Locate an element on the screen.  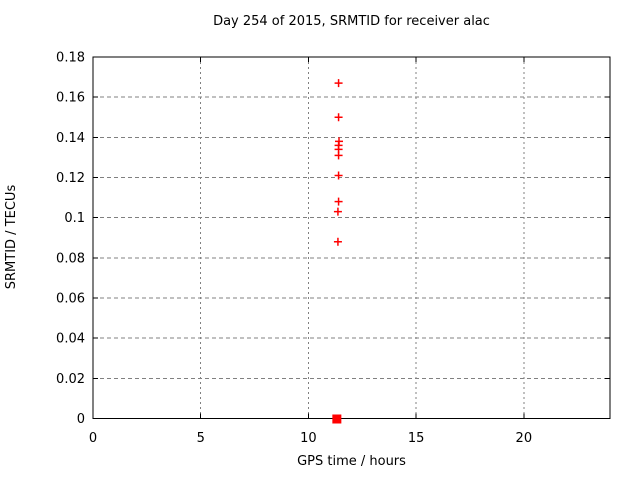
y-tick-label: 0.12 is located at coordinates (70, 178).